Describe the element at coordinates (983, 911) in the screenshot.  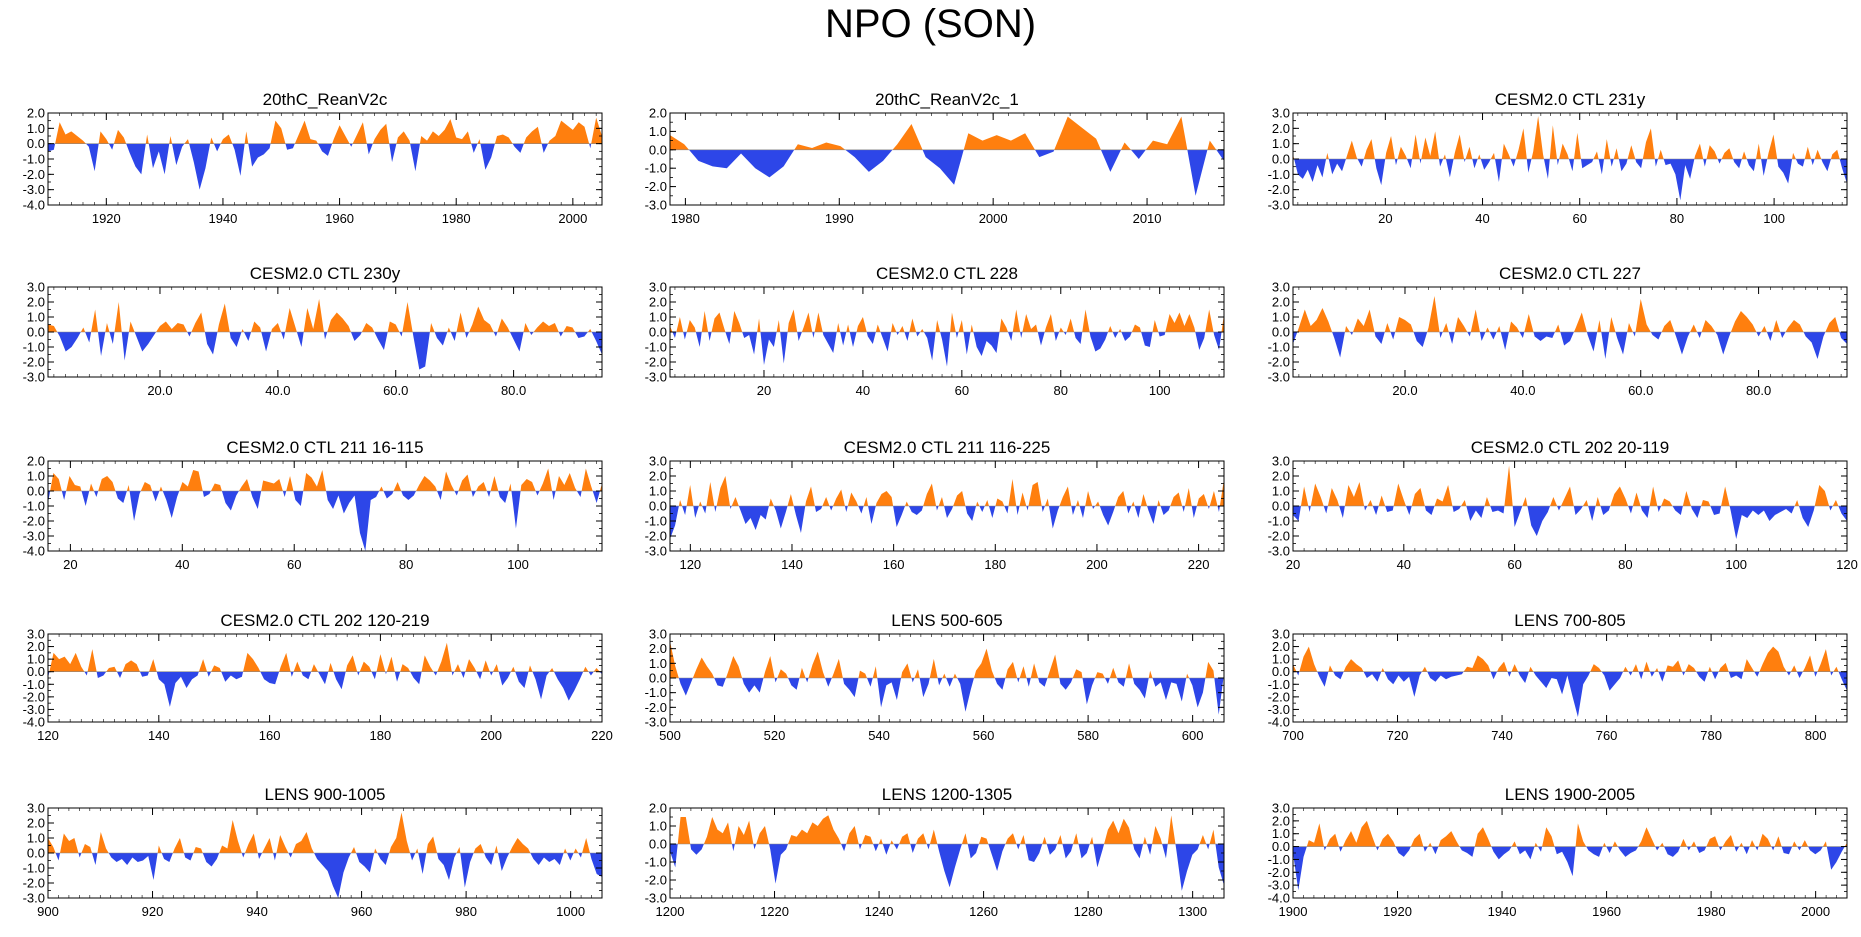
I see `x-tick-label: 1260` at that location.